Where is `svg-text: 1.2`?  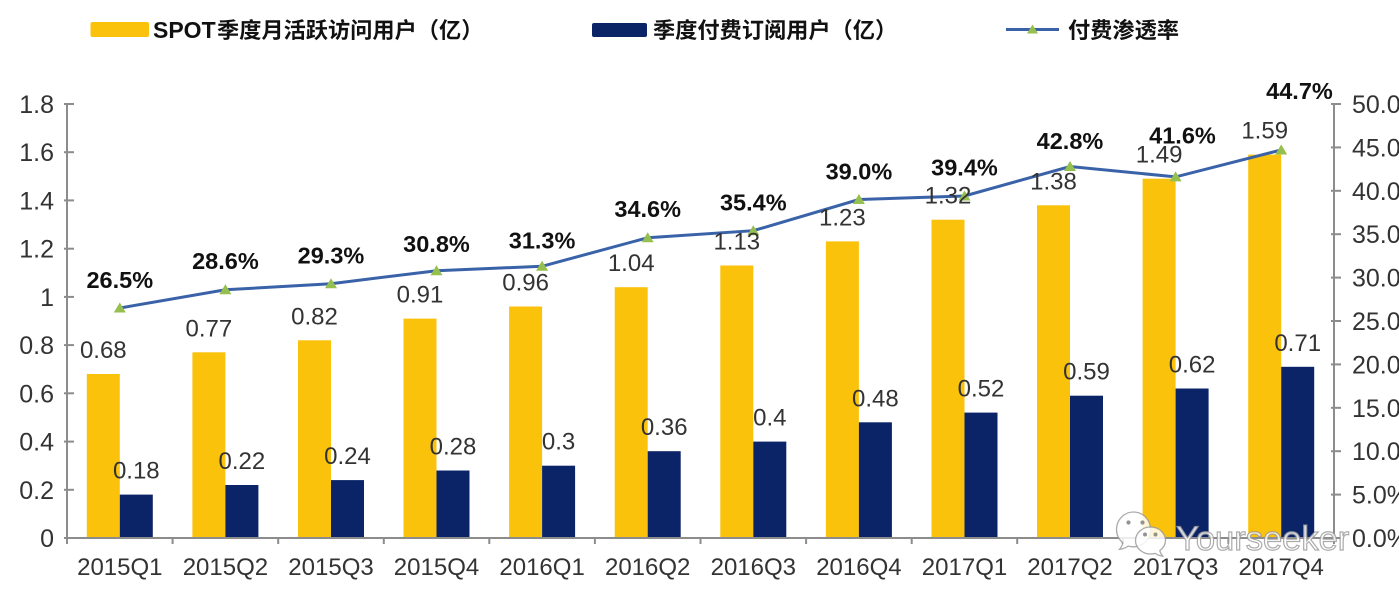 svg-text: 1.2 is located at coordinates (36, 250).